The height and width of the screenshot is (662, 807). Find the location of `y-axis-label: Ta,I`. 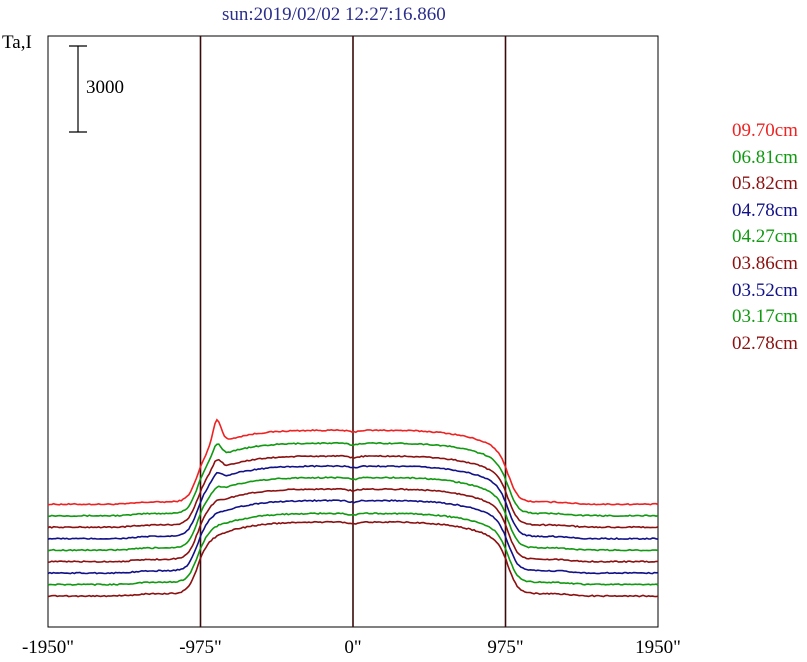

y-axis-label: Ta,I is located at coordinates (17, 42).